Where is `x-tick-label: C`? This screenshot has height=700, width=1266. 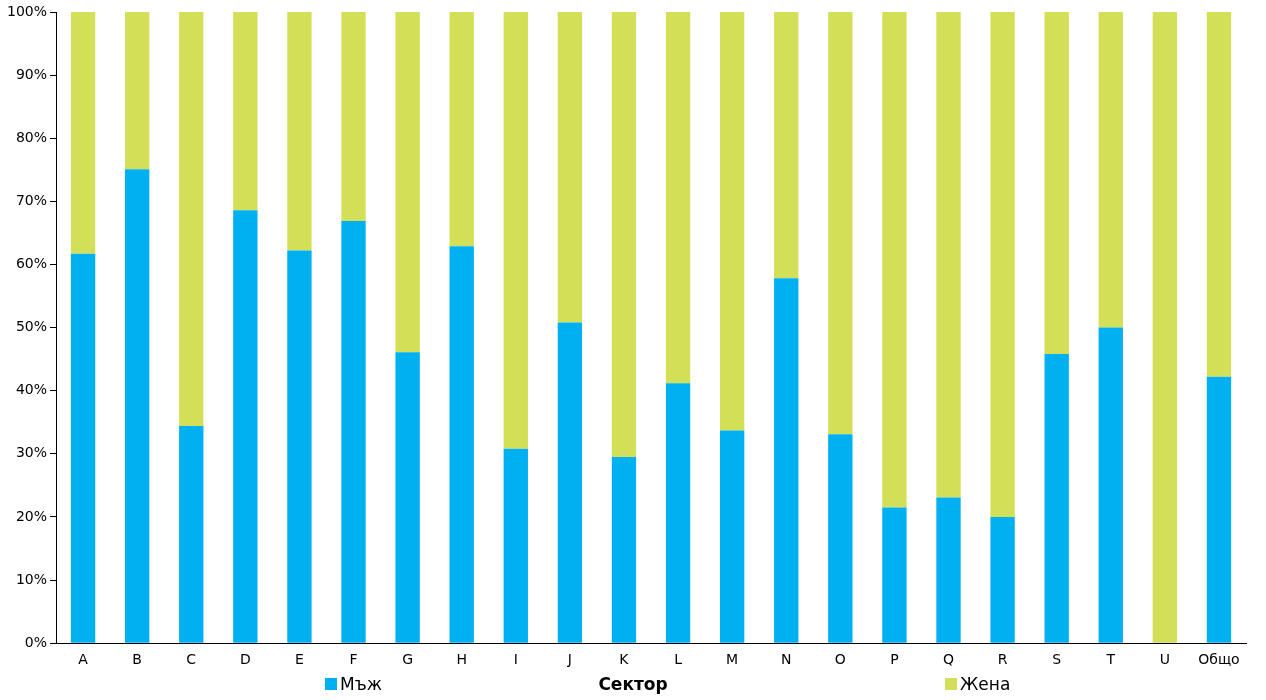 x-tick-label: C is located at coordinates (191, 659).